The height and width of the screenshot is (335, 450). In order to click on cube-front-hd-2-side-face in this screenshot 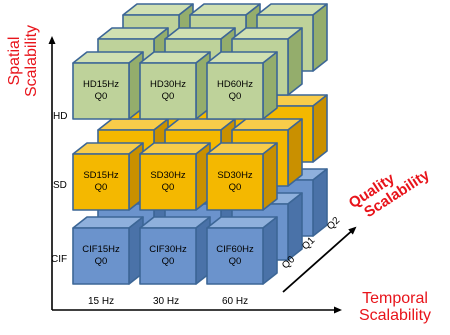, I will do `click(270, 85)`.